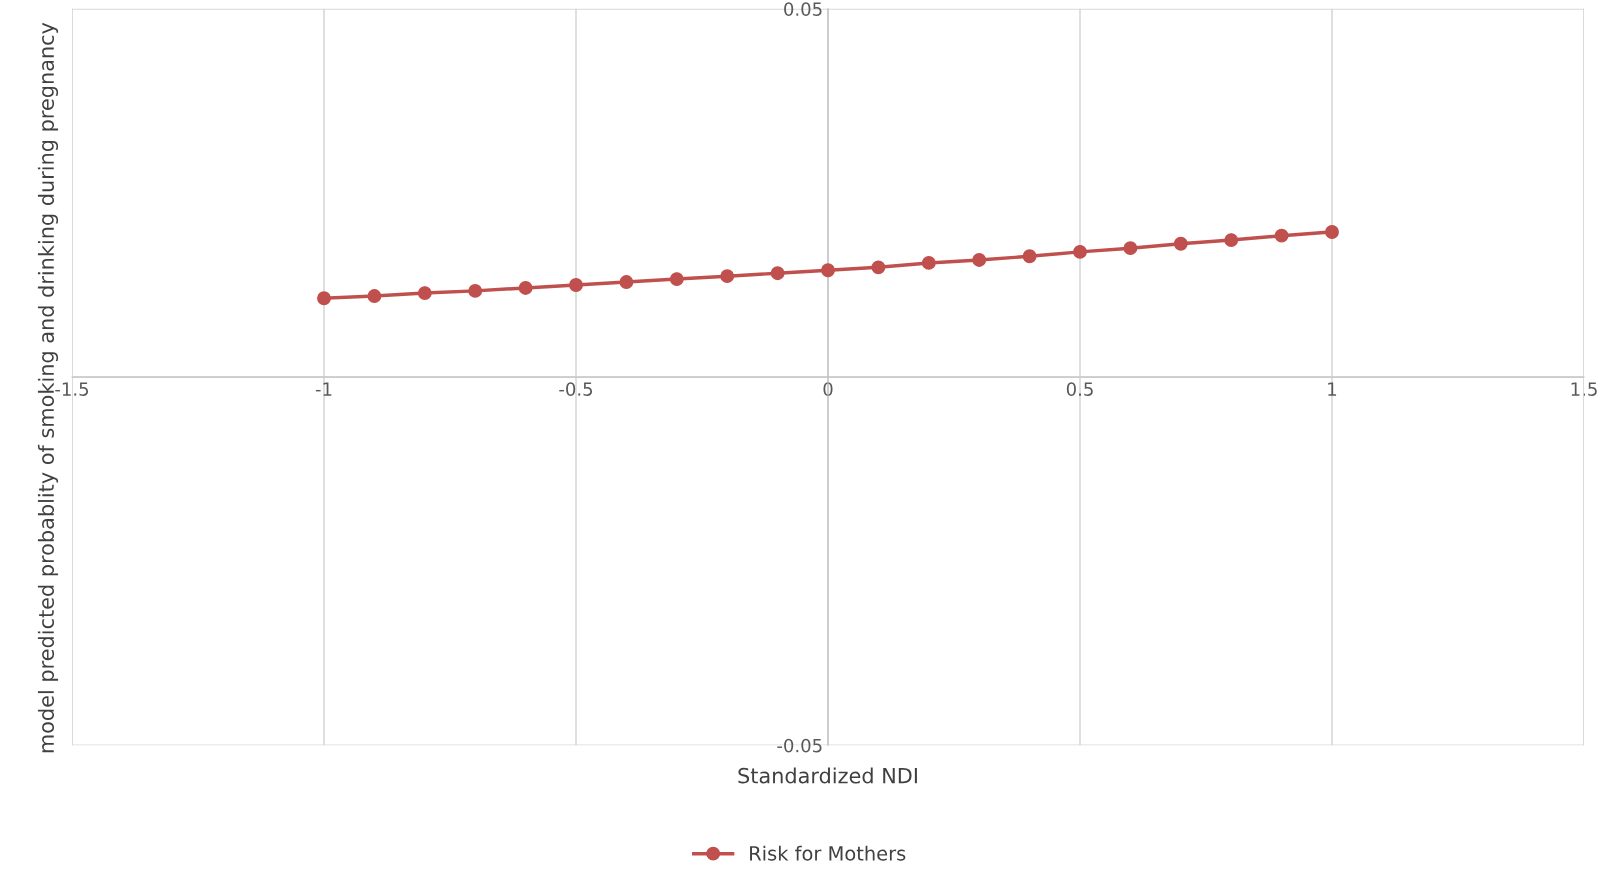 The image size is (1600, 882). What do you see at coordinates (828, 853) in the screenshot?
I see `legend-label: Risk for Mothers` at bounding box center [828, 853].